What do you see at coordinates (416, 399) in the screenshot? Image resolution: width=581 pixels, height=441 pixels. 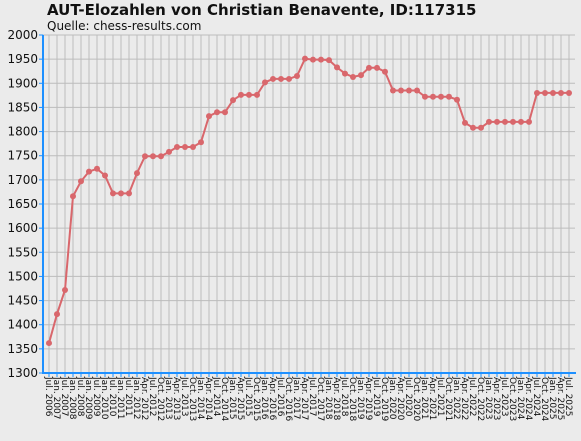 I see `x-tick-label: Oct. 2020` at bounding box center [416, 399].